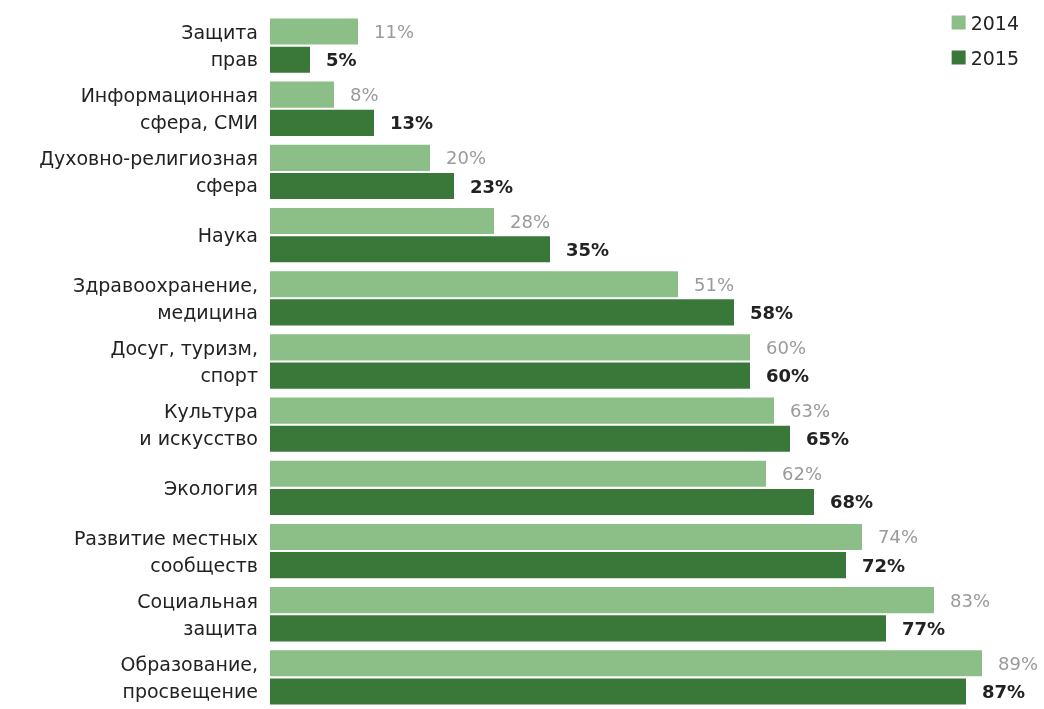  Describe the element at coordinates (1004, 692) in the screenshot. I see `data-label: 87%` at that location.